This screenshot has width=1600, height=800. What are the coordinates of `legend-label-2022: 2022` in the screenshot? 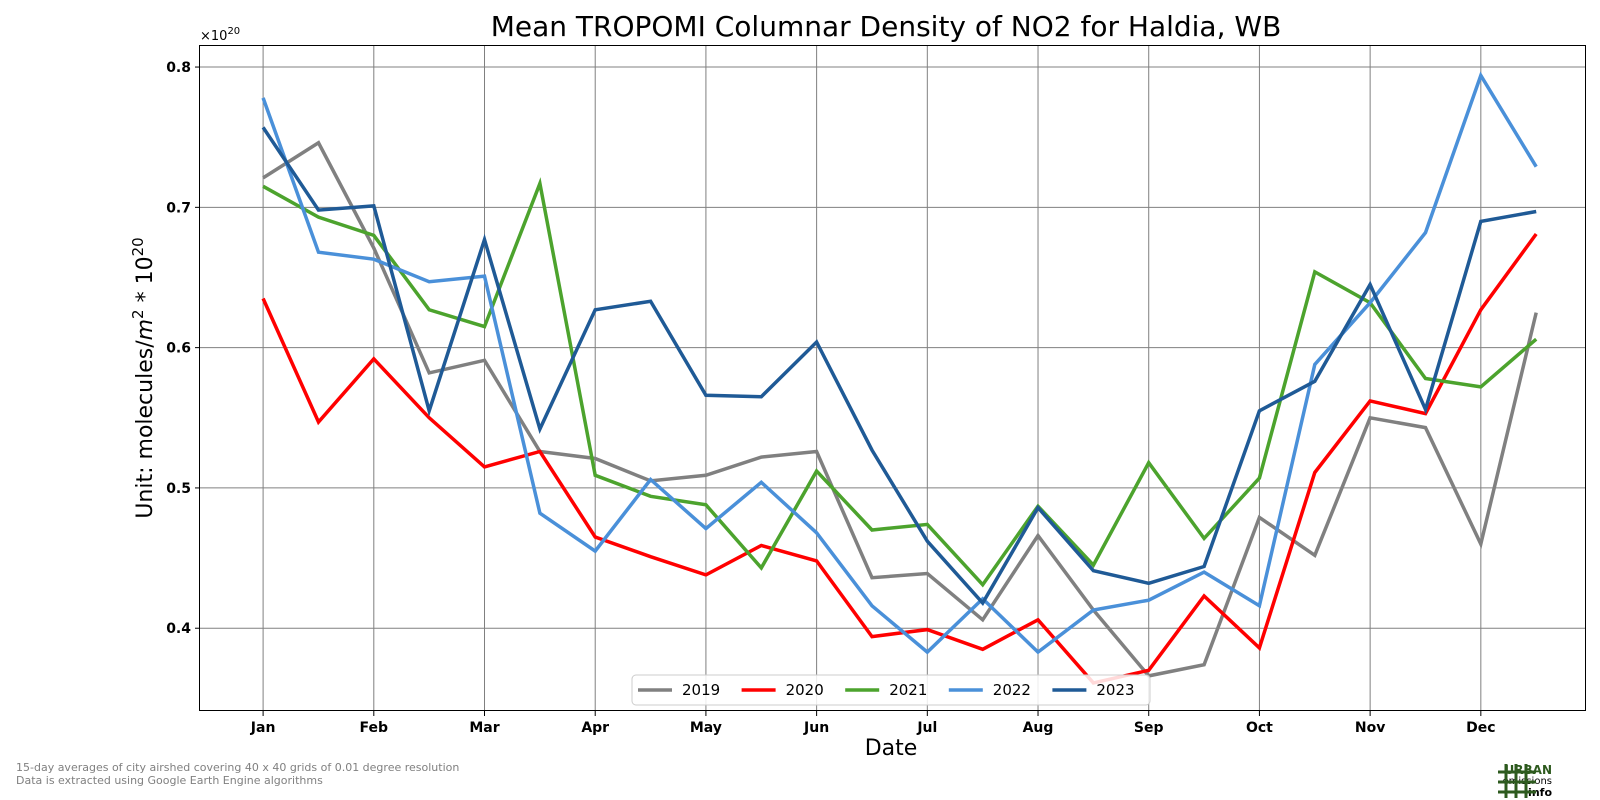 It's located at (1012, 690).